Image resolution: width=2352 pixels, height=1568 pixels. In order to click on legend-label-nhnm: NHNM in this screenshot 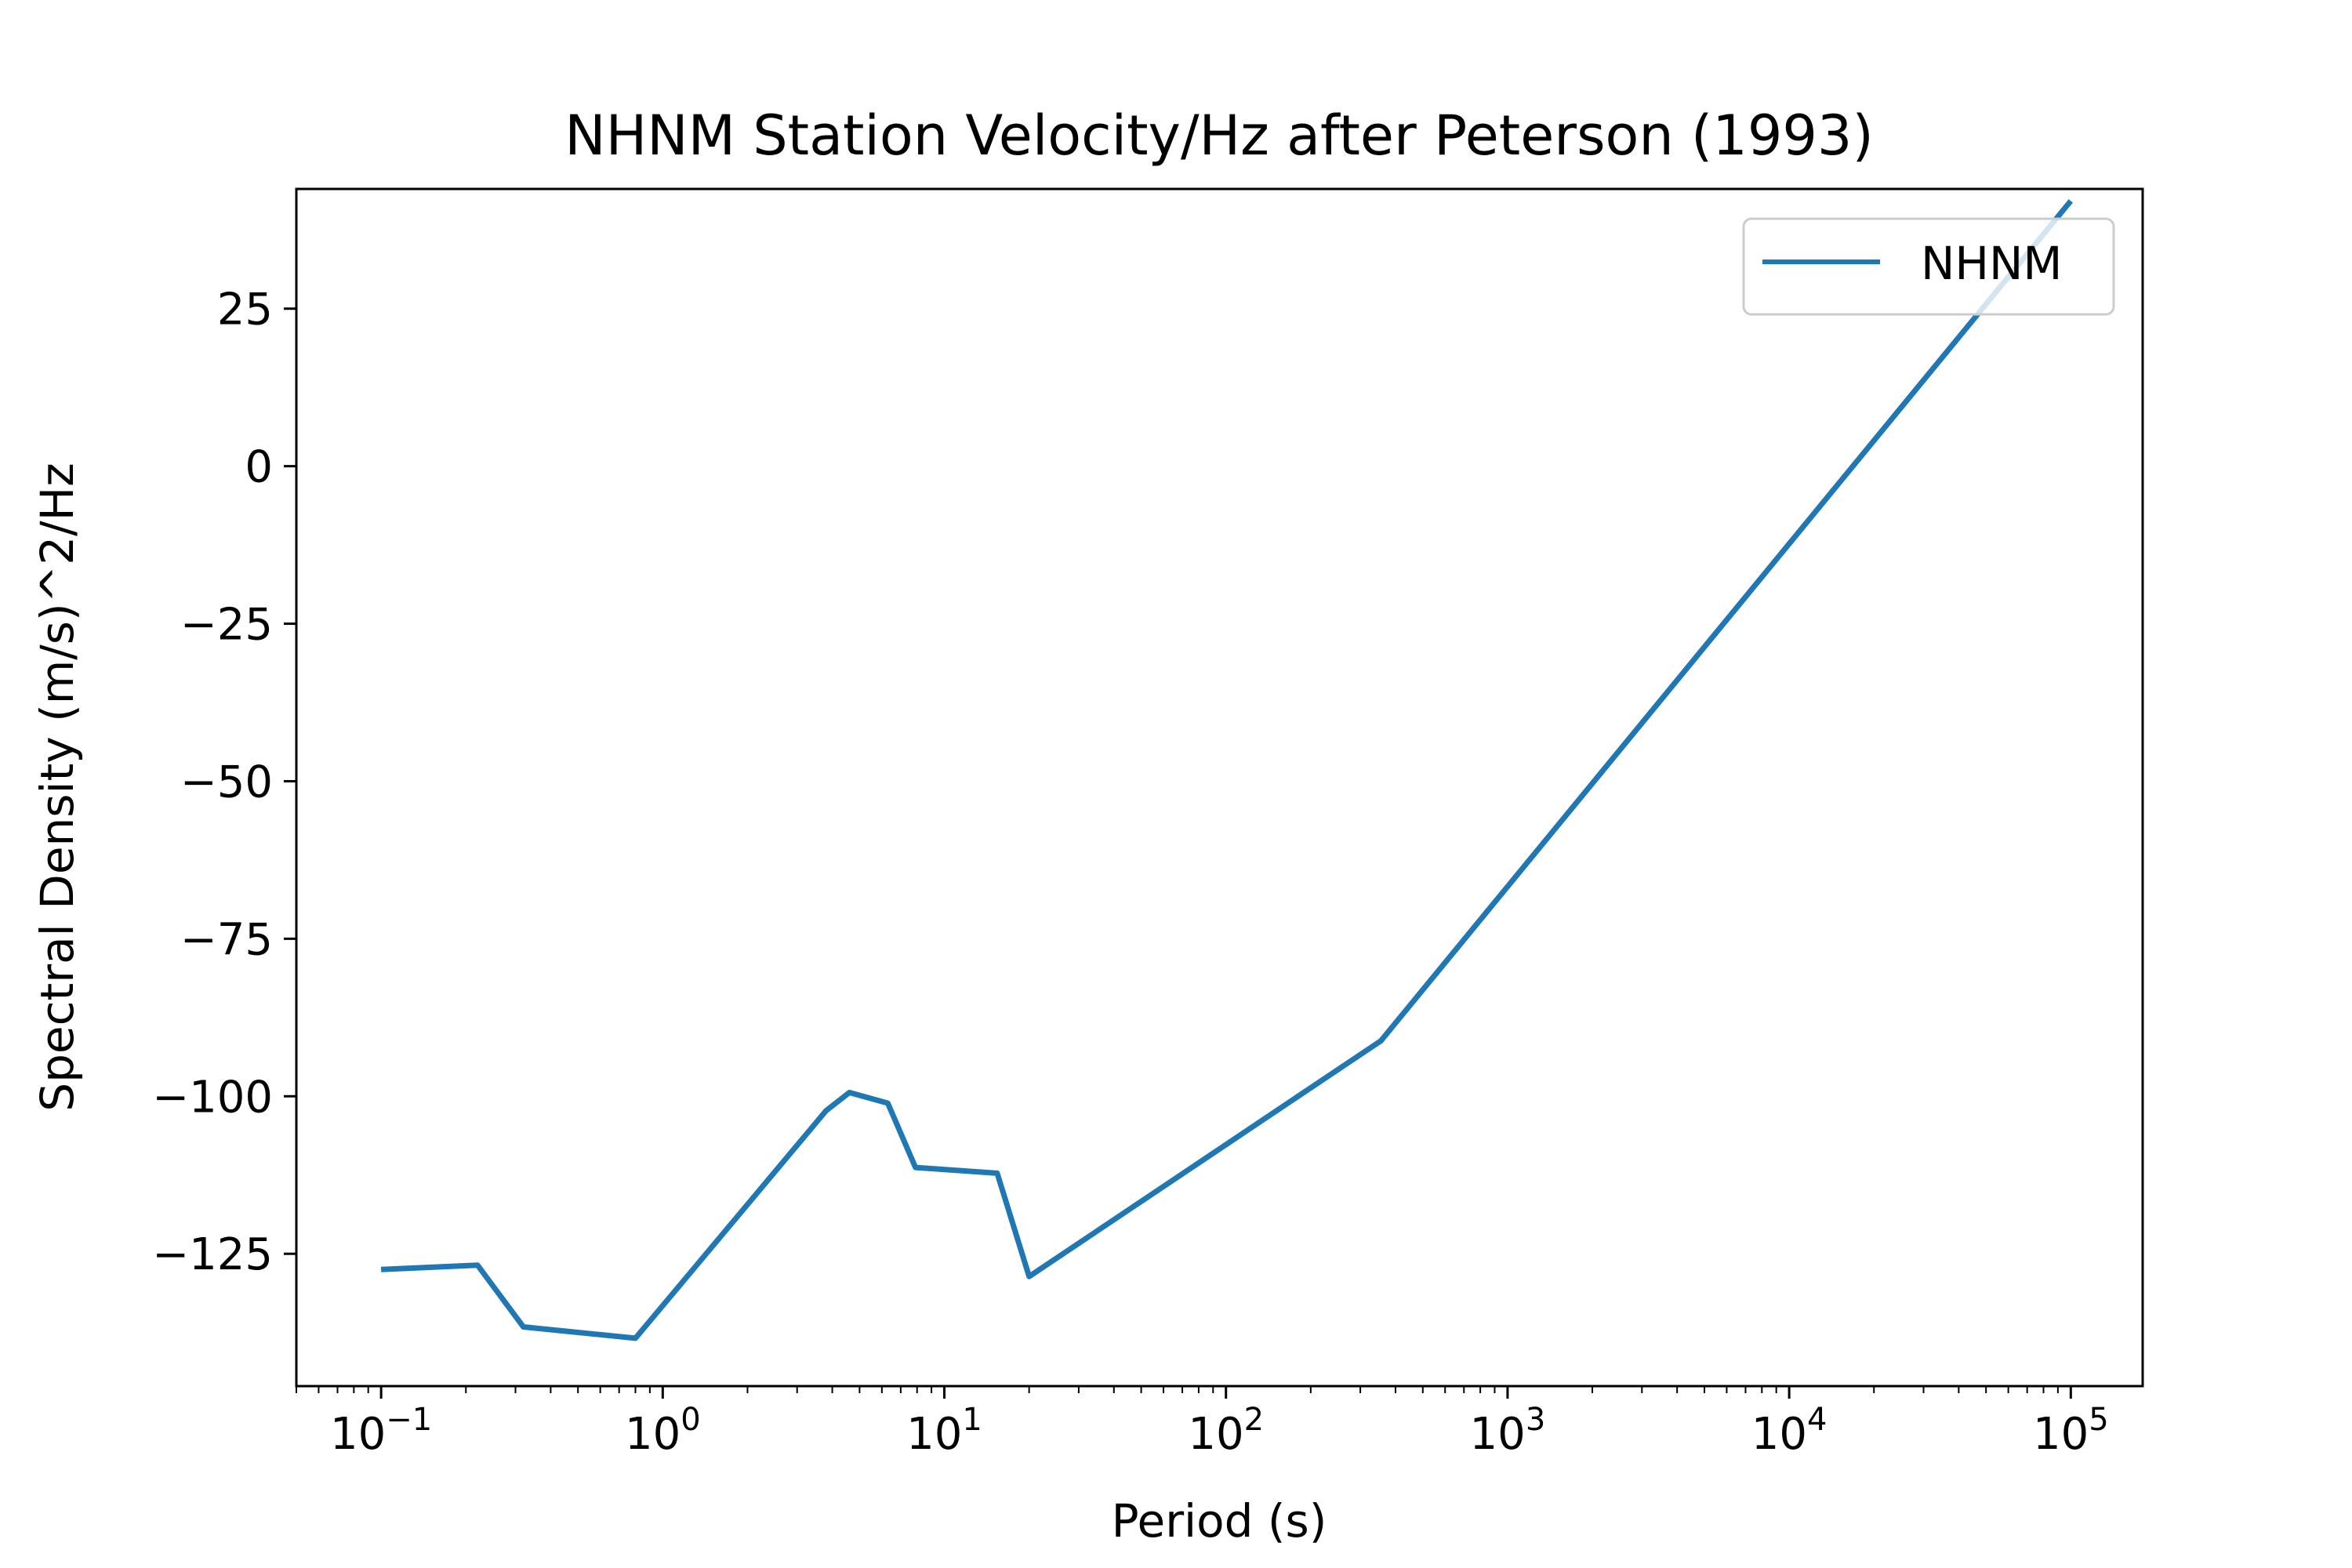, I will do `click(1992, 263)`.